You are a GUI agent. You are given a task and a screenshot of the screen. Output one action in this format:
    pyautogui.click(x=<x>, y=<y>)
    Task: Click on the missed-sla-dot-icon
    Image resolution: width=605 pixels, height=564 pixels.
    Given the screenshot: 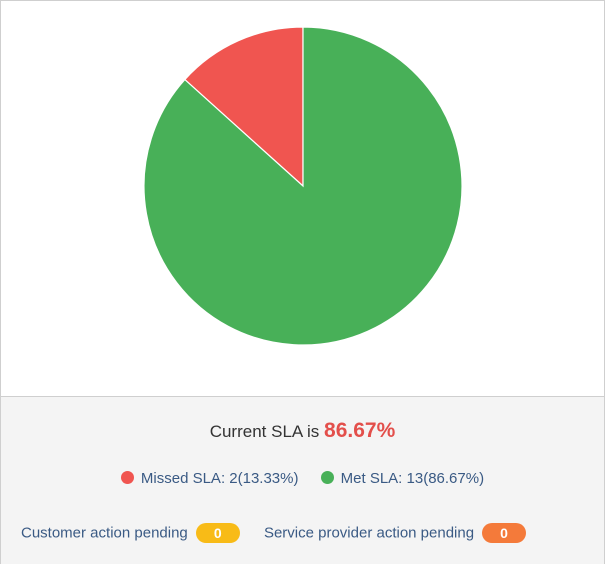 What is the action you would take?
    pyautogui.click(x=127, y=477)
    